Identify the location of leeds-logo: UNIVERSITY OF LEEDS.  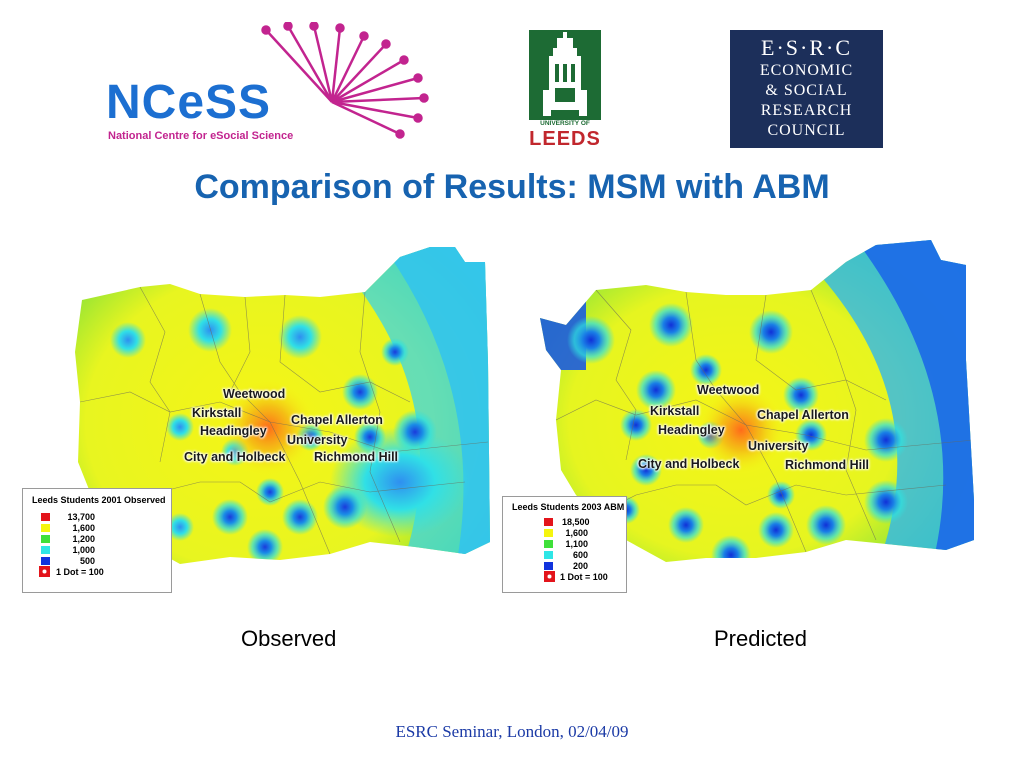
(565, 90).